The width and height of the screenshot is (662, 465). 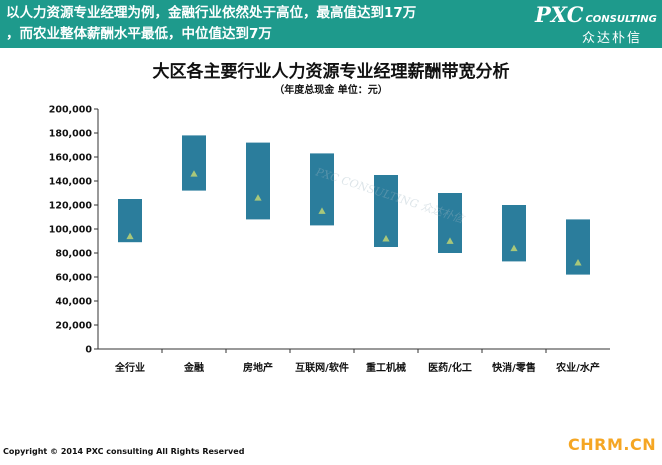 I want to click on x-tick-label: 快消/零售, so click(x=513, y=367).